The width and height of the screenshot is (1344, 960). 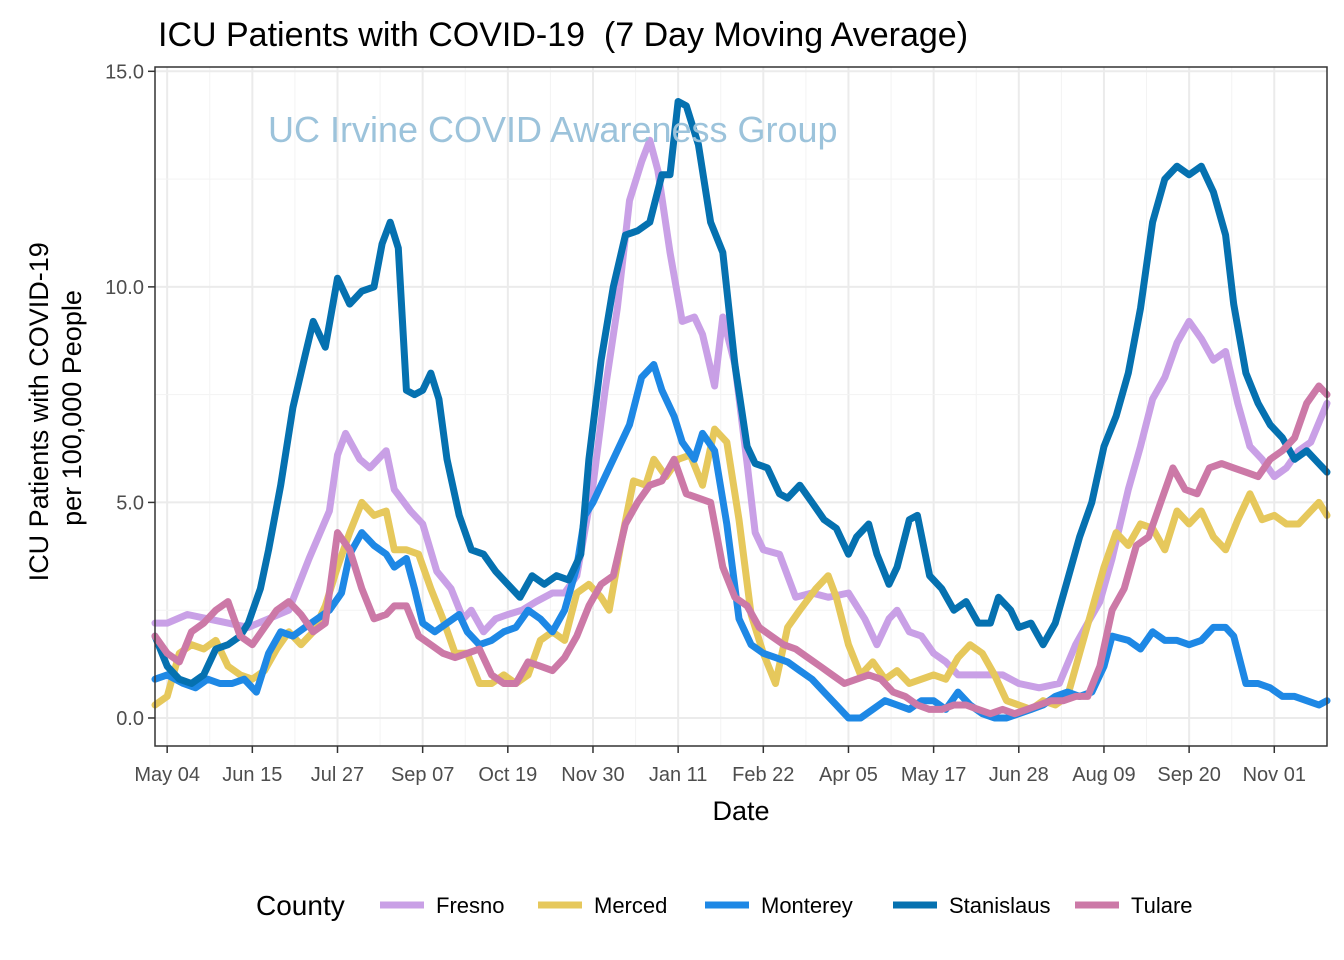 I want to click on x-axis-title: Date, so click(x=740, y=811).